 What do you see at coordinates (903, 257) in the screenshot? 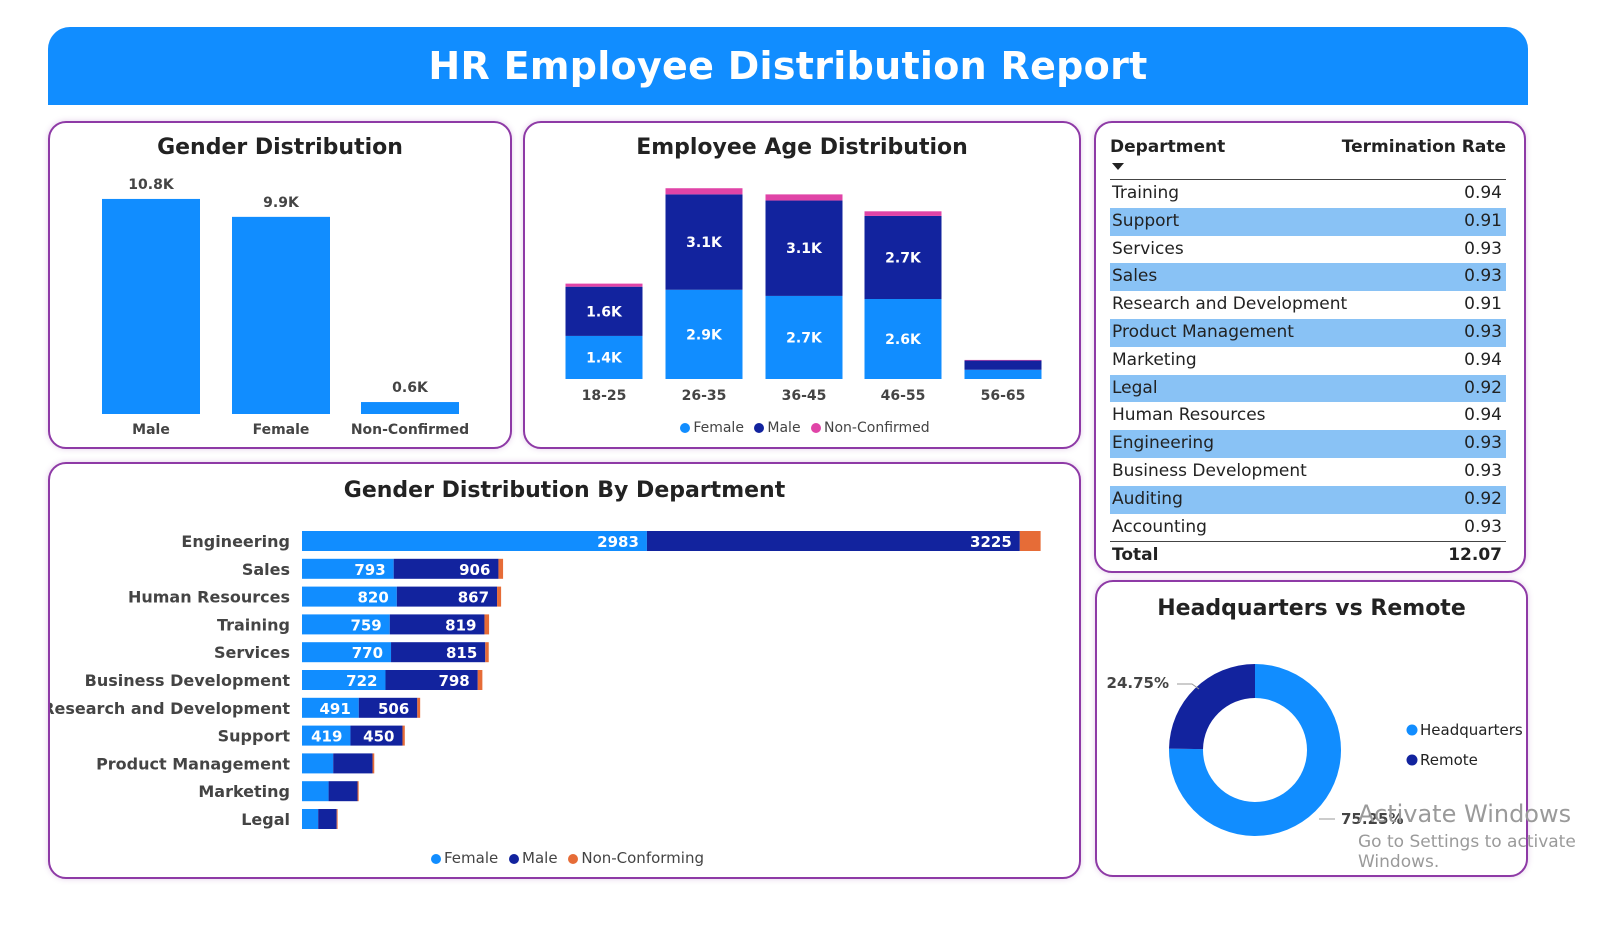
I see `bar-46-55-male` at bounding box center [903, 257].